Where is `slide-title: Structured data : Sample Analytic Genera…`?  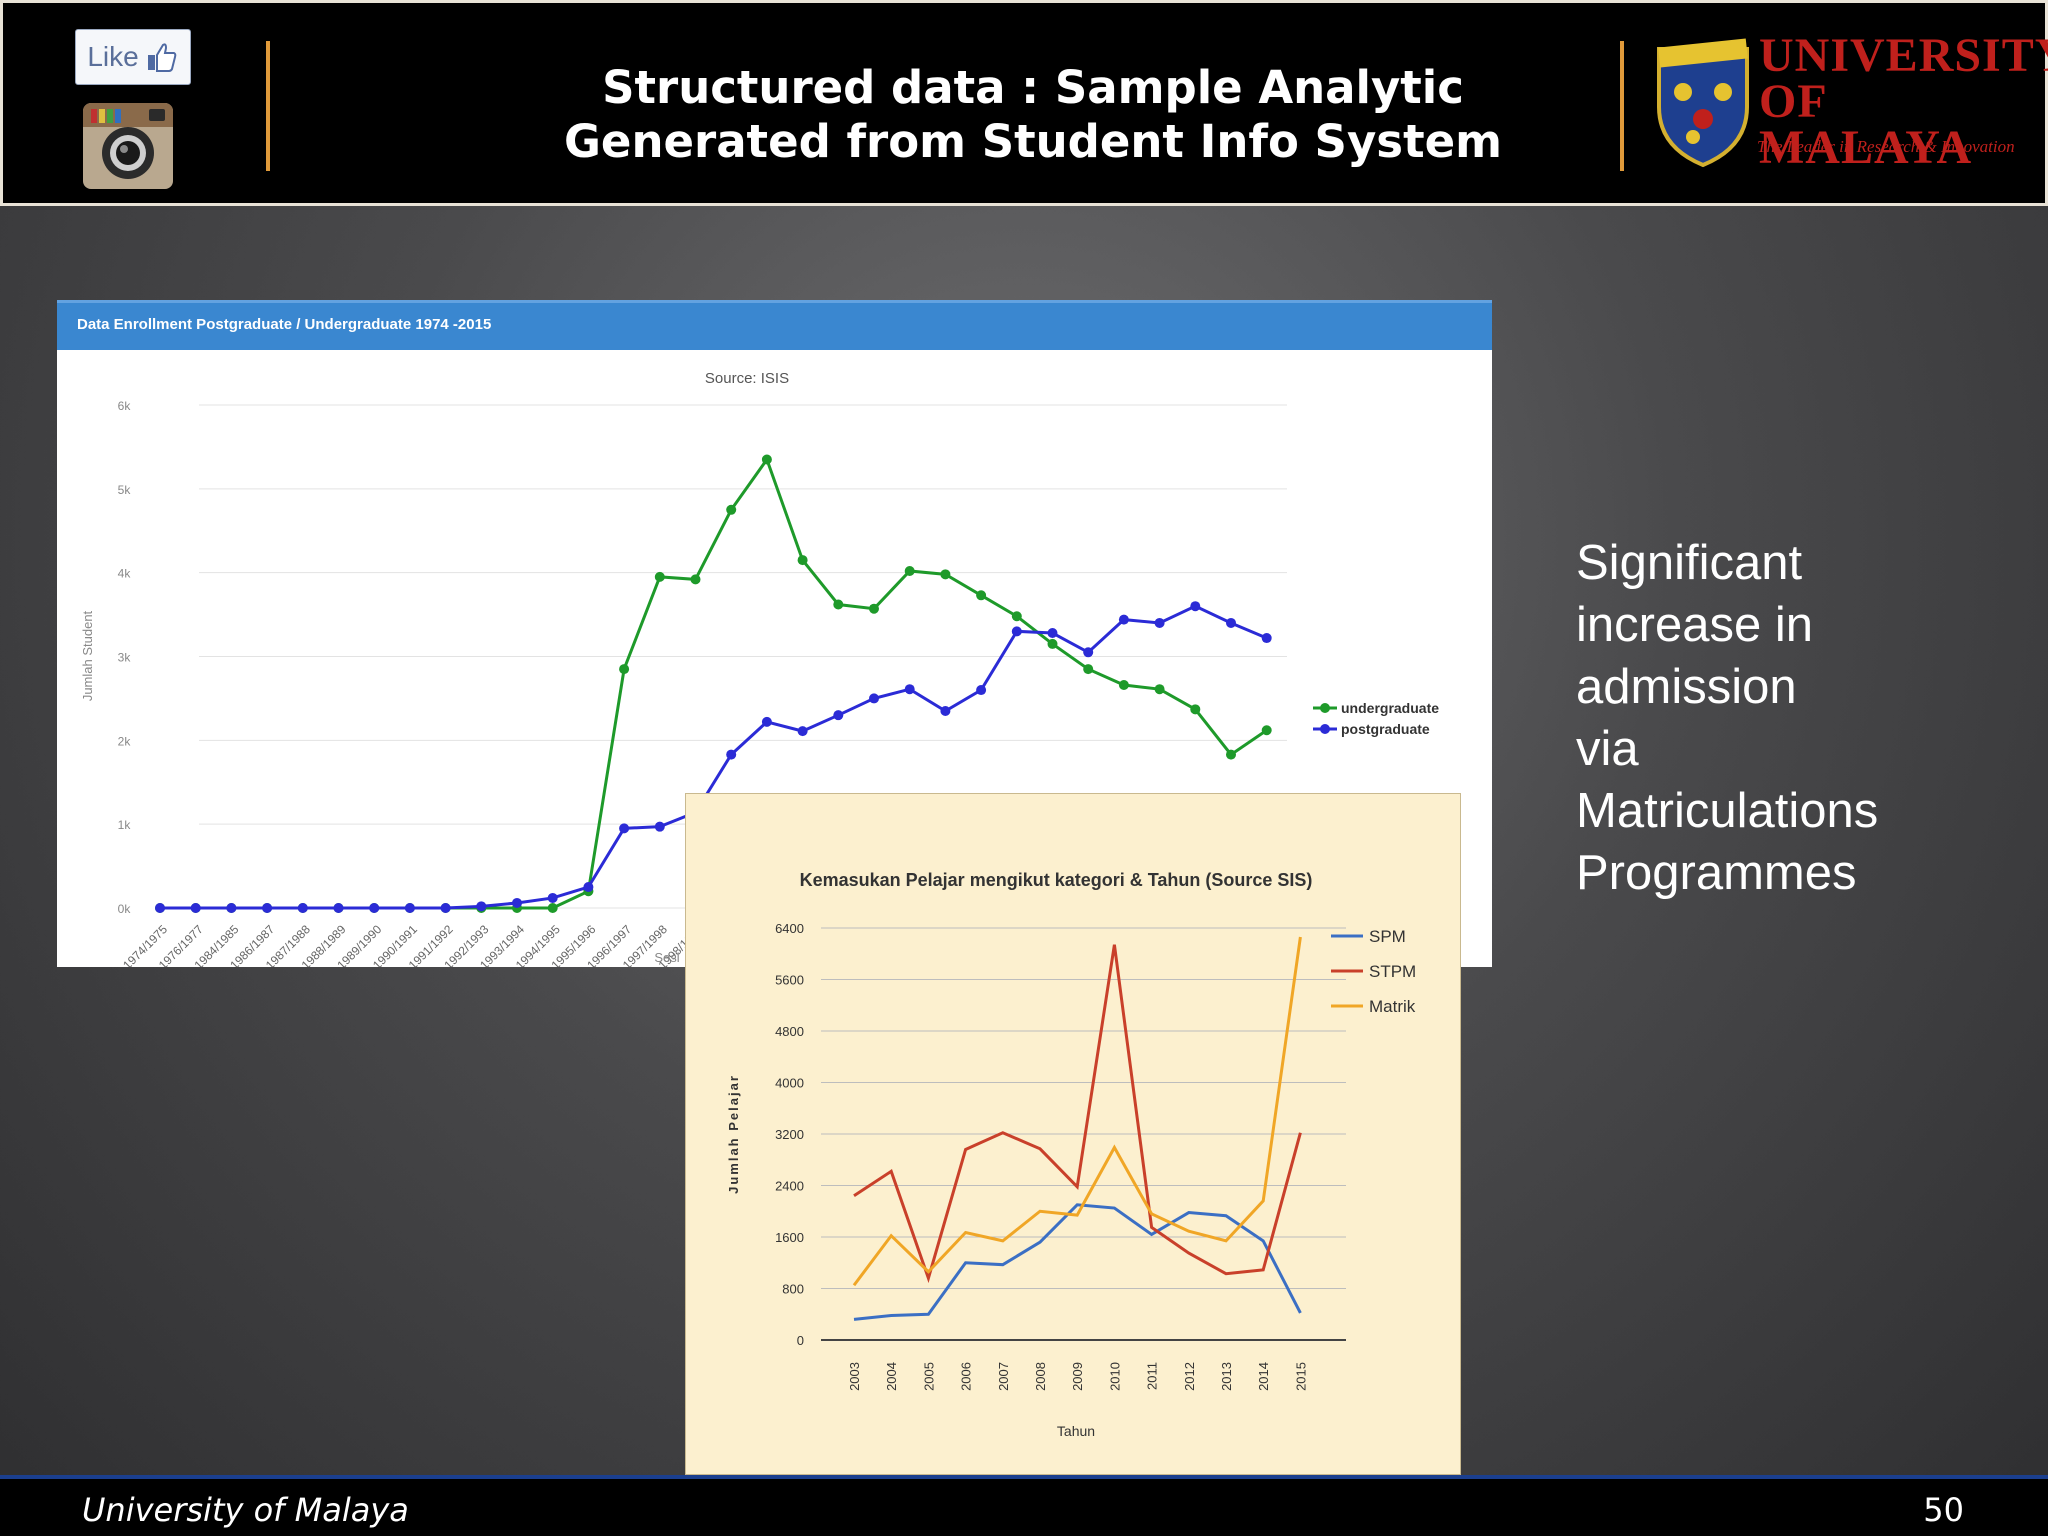 slide-title: Structured data : Sample Analytic Genera… is located at coordinates (1033, 115).